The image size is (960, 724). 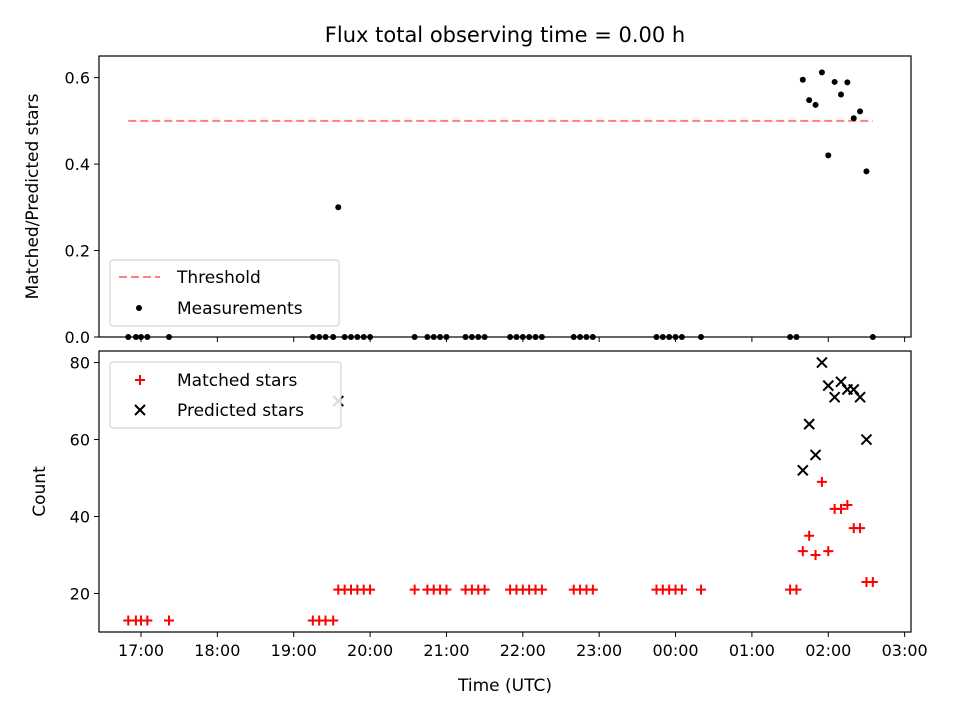 What do you see at coordinates (218, 278) in the screenshot?
I see `legend-threshold-label: Threshold` at bounding box center [218, 278].